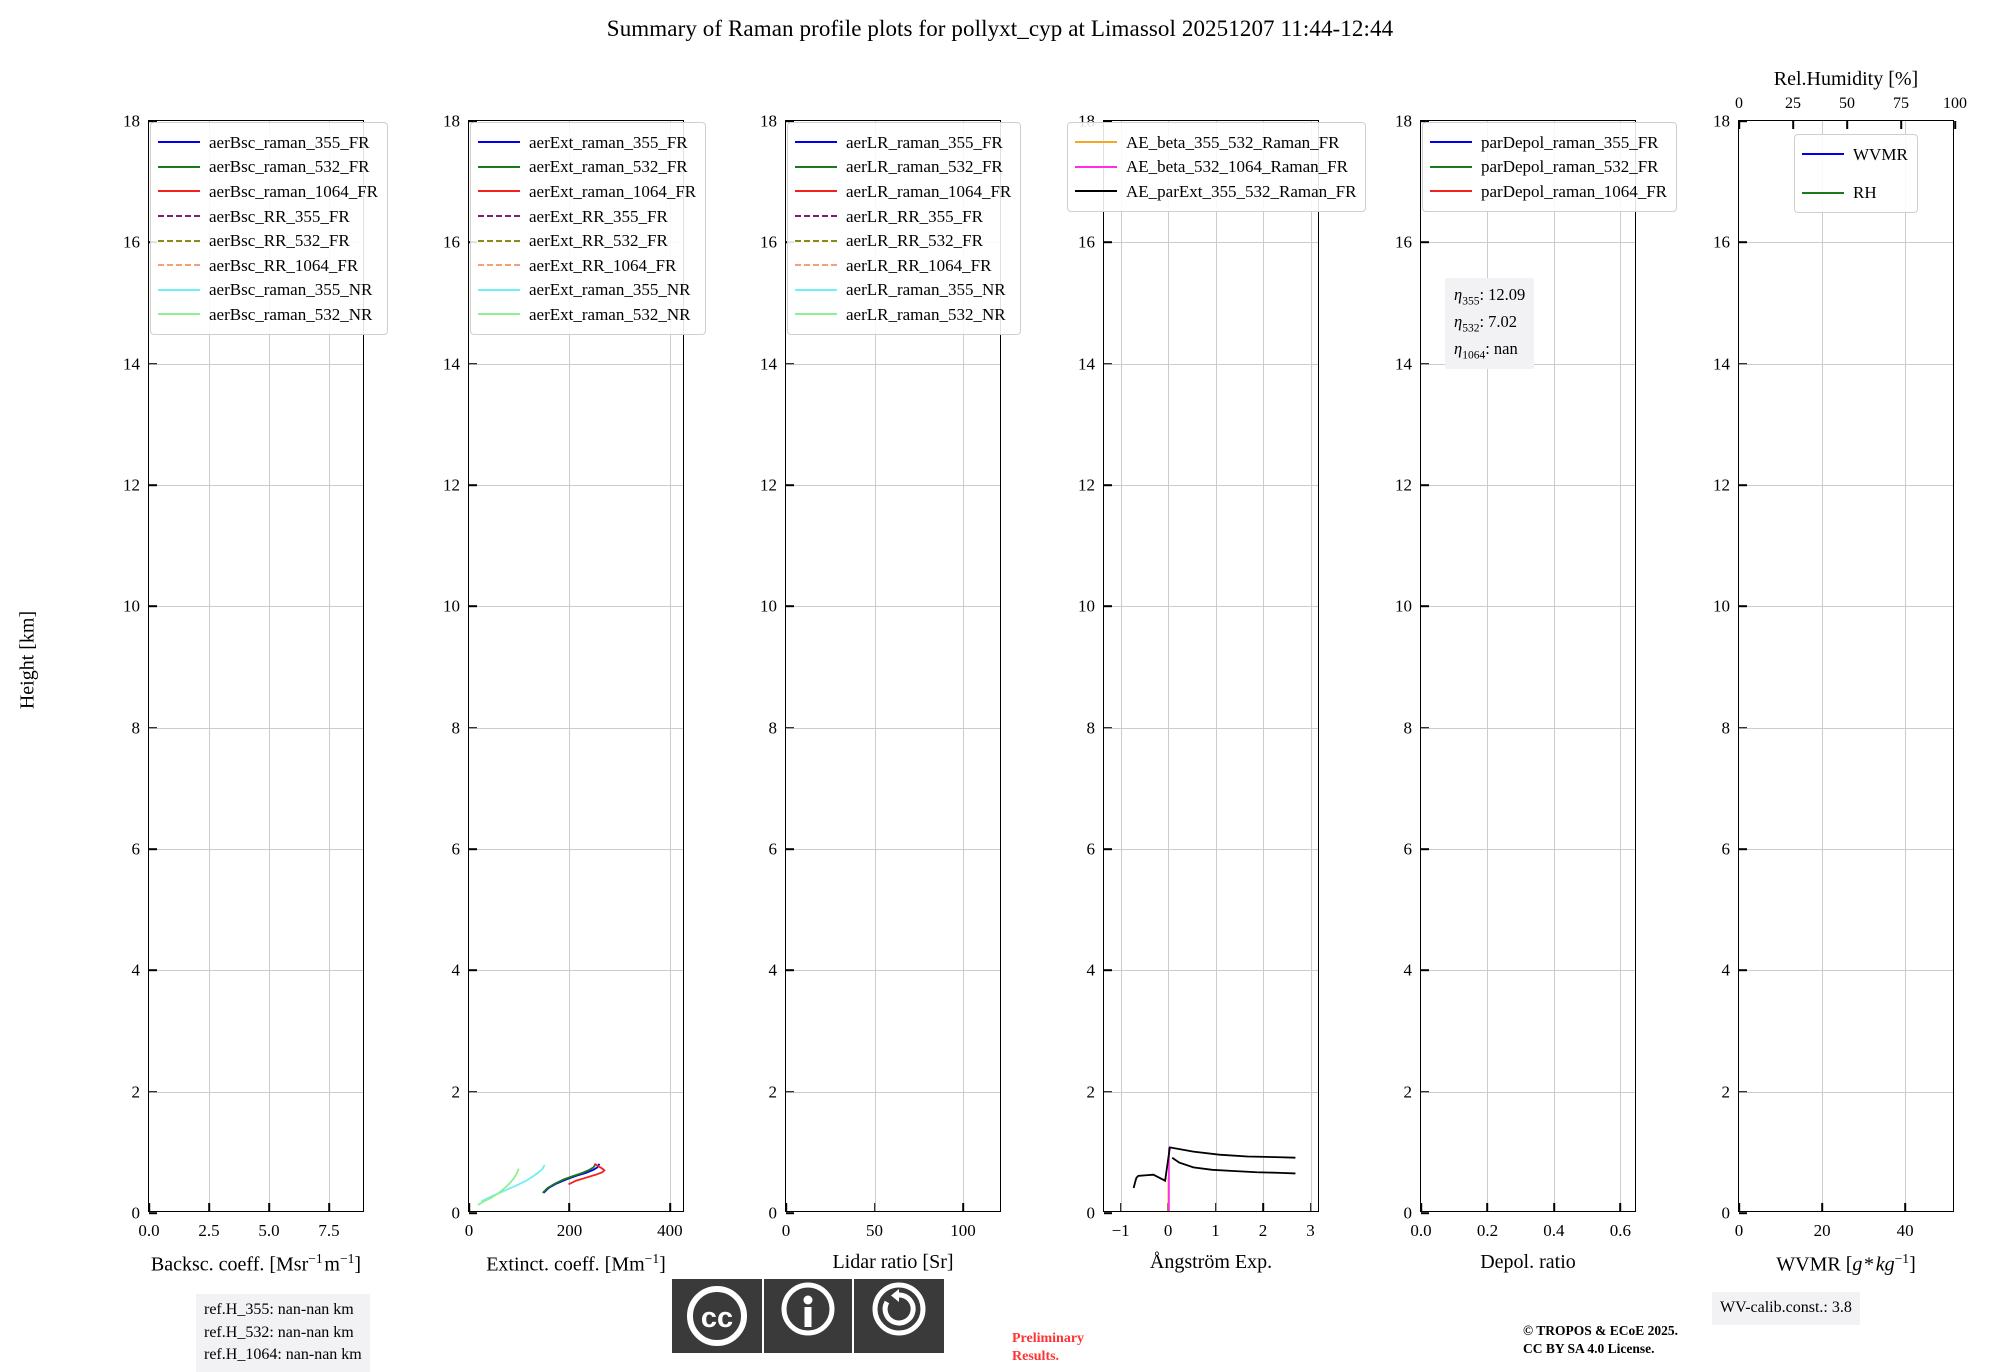  I want to click on legend-item: aerBsc_RR_1064_FR, so click(268, 265).